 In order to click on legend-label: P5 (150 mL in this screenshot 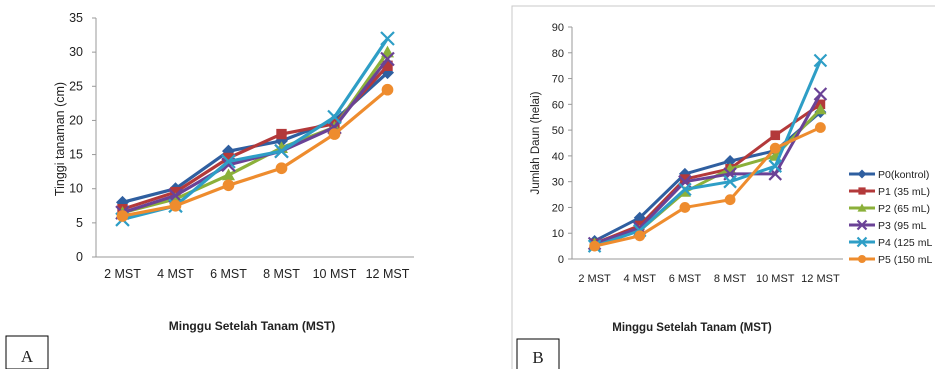, I will do `click(905, 260)`.